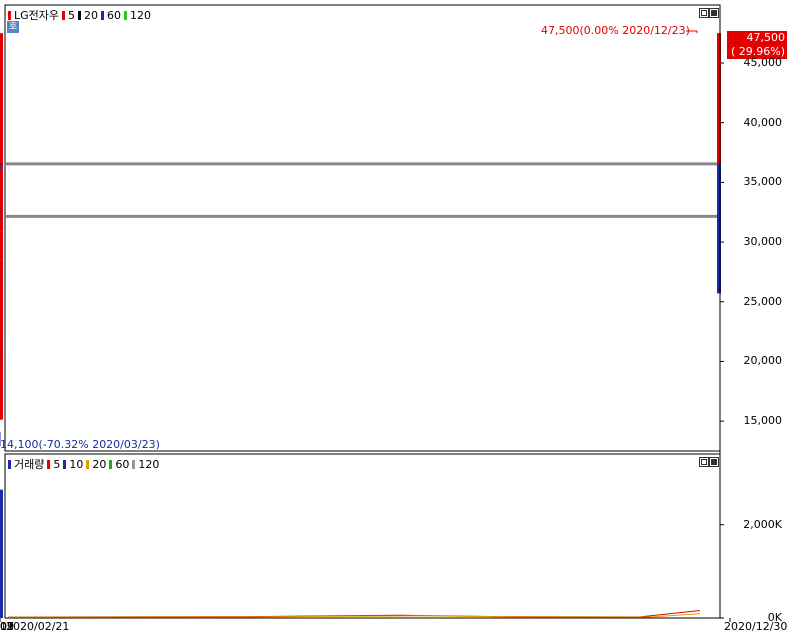  What do you see at coordinates (755, 626) in the screenshot?
I see `x-tick-label: 2020/12/30` at bounding box center [755, 626].